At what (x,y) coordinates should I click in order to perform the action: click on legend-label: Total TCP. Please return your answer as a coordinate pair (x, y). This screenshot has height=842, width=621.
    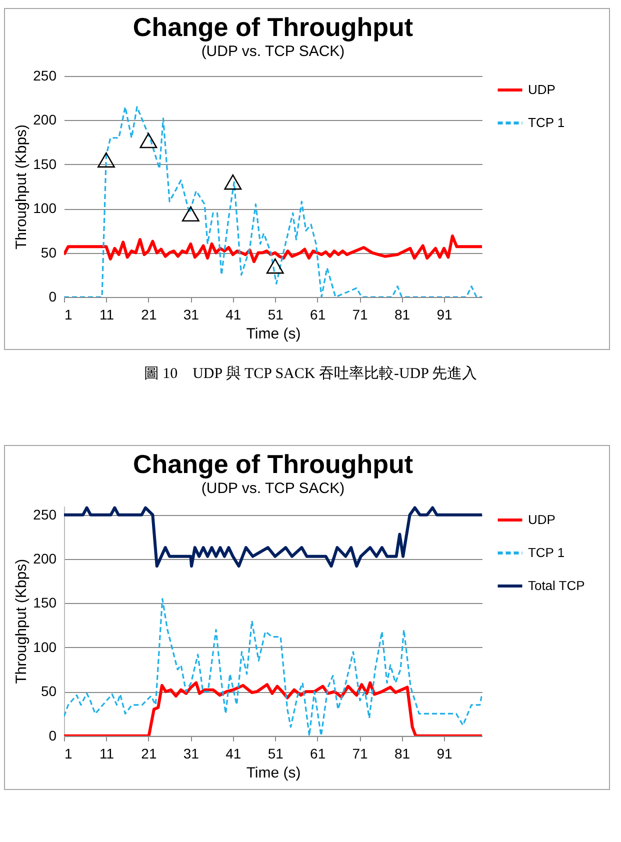
    Looking at the image, I should click on (556, 585).